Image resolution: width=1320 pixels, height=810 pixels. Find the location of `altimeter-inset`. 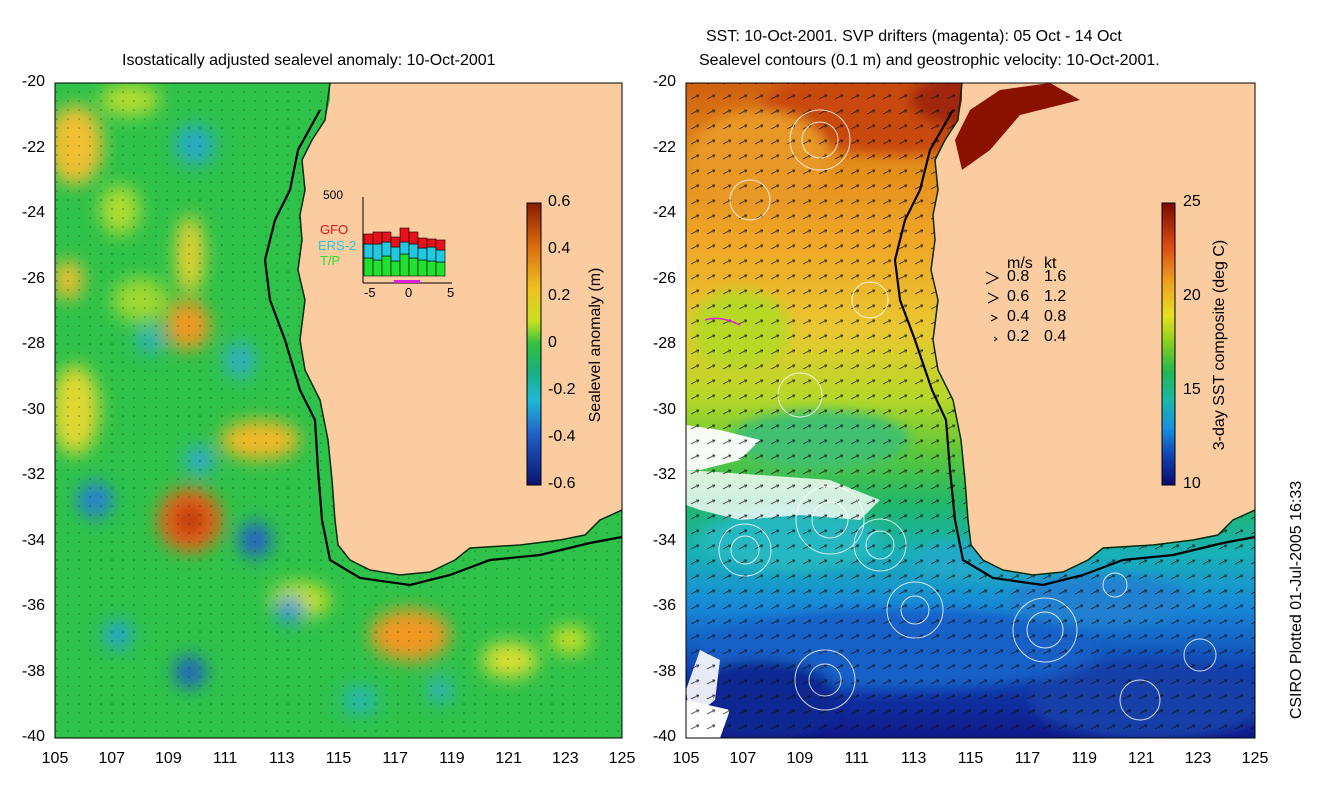

altimeter-inset is located at coordinates (407, 240).